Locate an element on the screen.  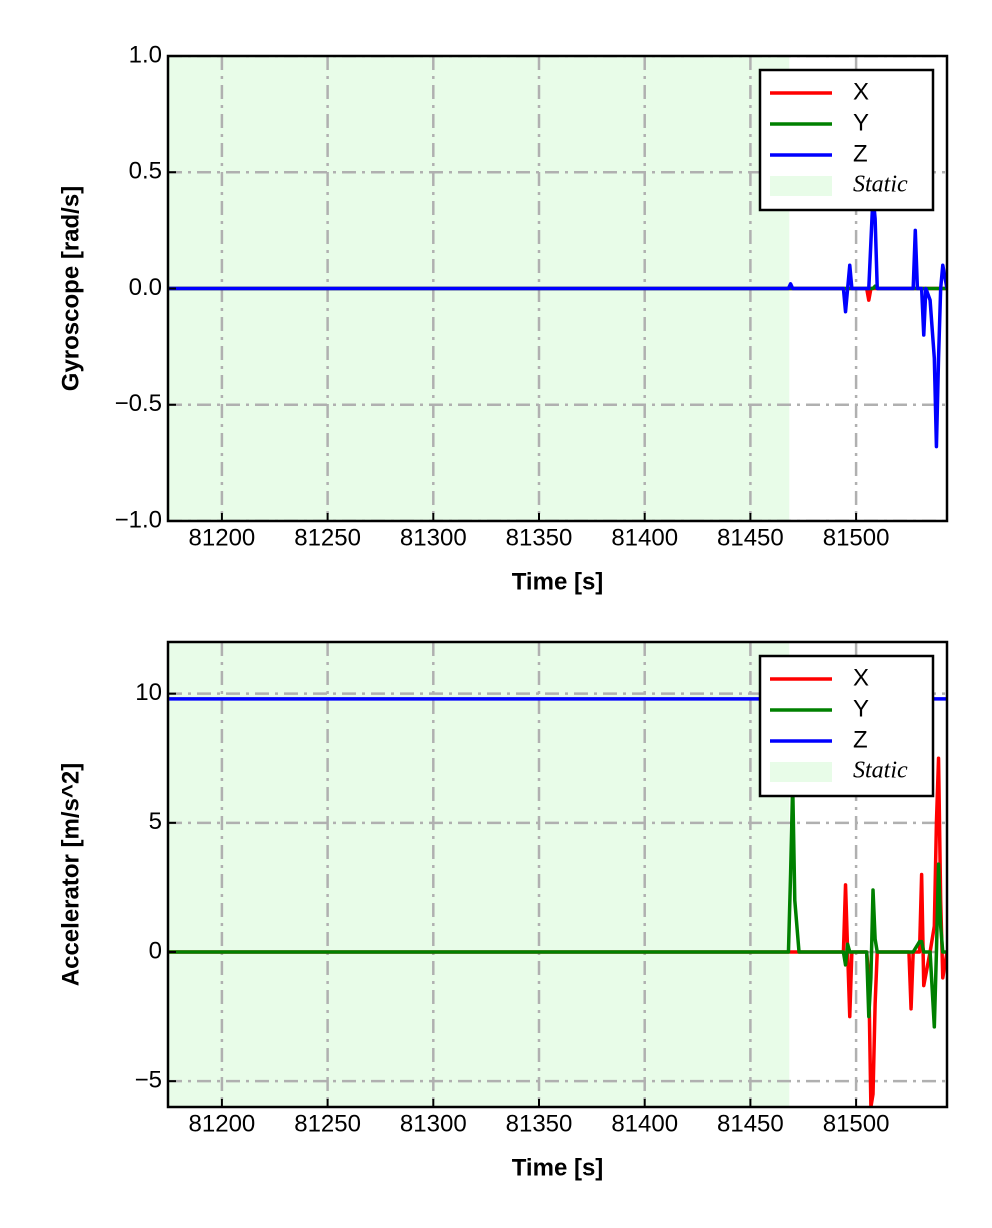
y-tick-label: 1.0 is located at coordinates (145, 54).